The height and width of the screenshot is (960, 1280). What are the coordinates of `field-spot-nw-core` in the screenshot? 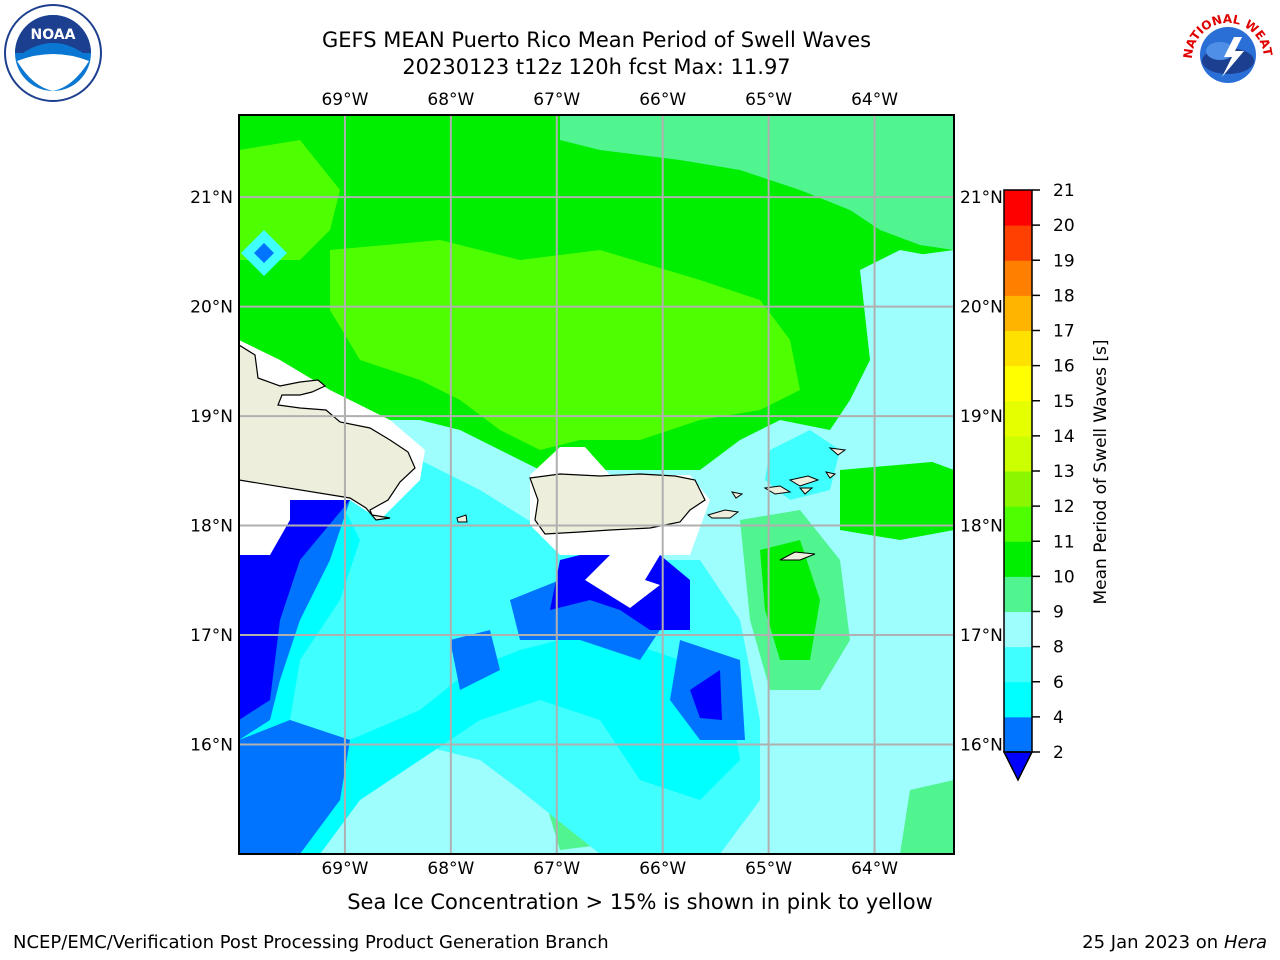 It's located at (264, 253).